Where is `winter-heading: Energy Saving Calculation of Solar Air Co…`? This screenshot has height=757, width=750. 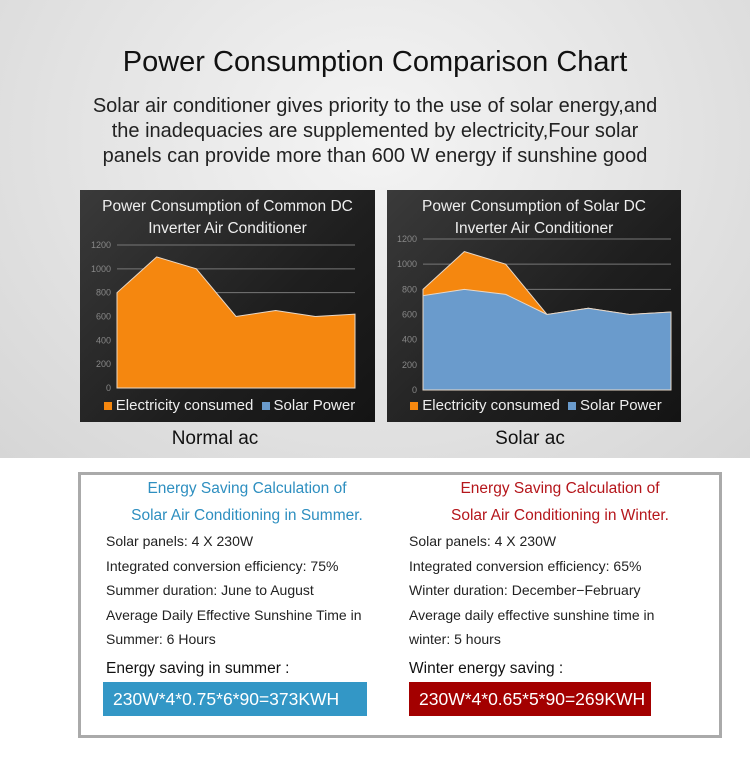
winter-heading: Energy Saving Calculation of Solar Air Co… is located at coordinates (560, 502).